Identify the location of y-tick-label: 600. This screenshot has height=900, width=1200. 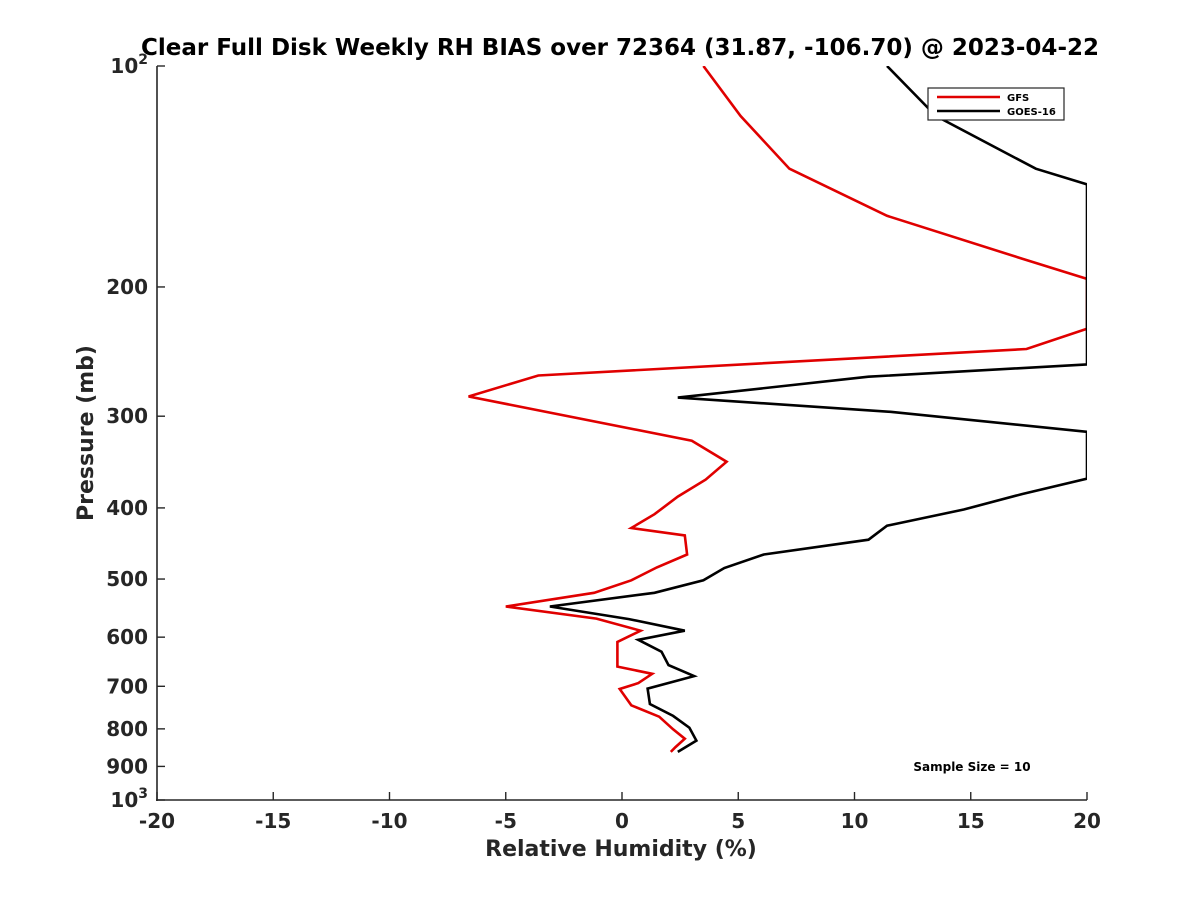
(127, 637).